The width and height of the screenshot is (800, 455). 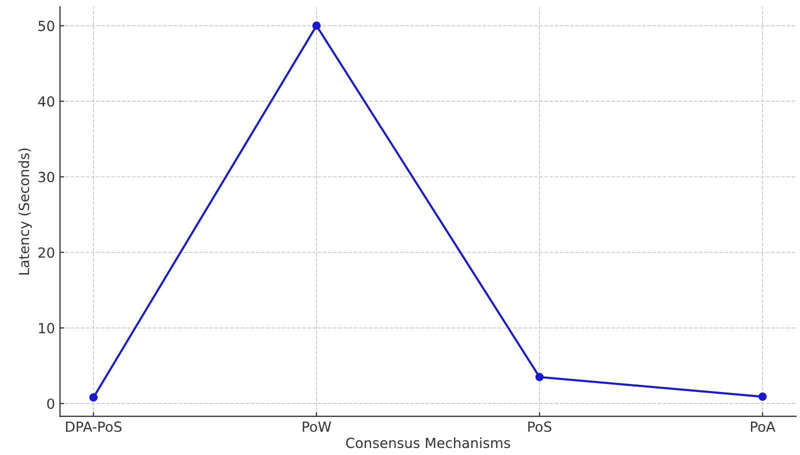 What do you see at coordinates (25, 211) in the screenshot?
I see `y-axis-title: Latency (Seconds)` at bounding box center [25, 211].